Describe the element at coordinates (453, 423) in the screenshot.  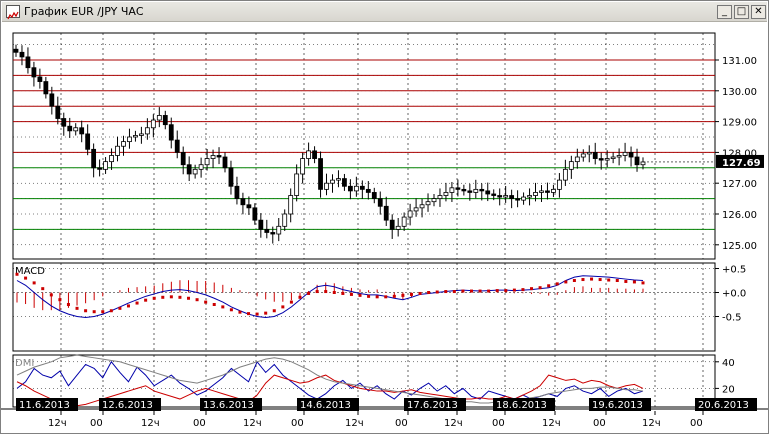
I see `hour-label: 12ч` at that location.